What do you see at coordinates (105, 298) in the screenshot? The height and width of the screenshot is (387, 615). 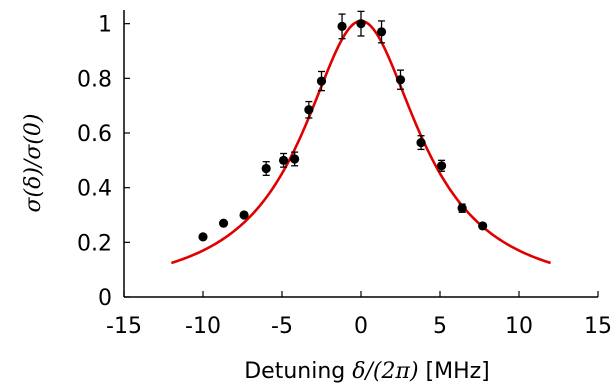 I see `y-tick-label: 0` at bounding box center [105, 298].